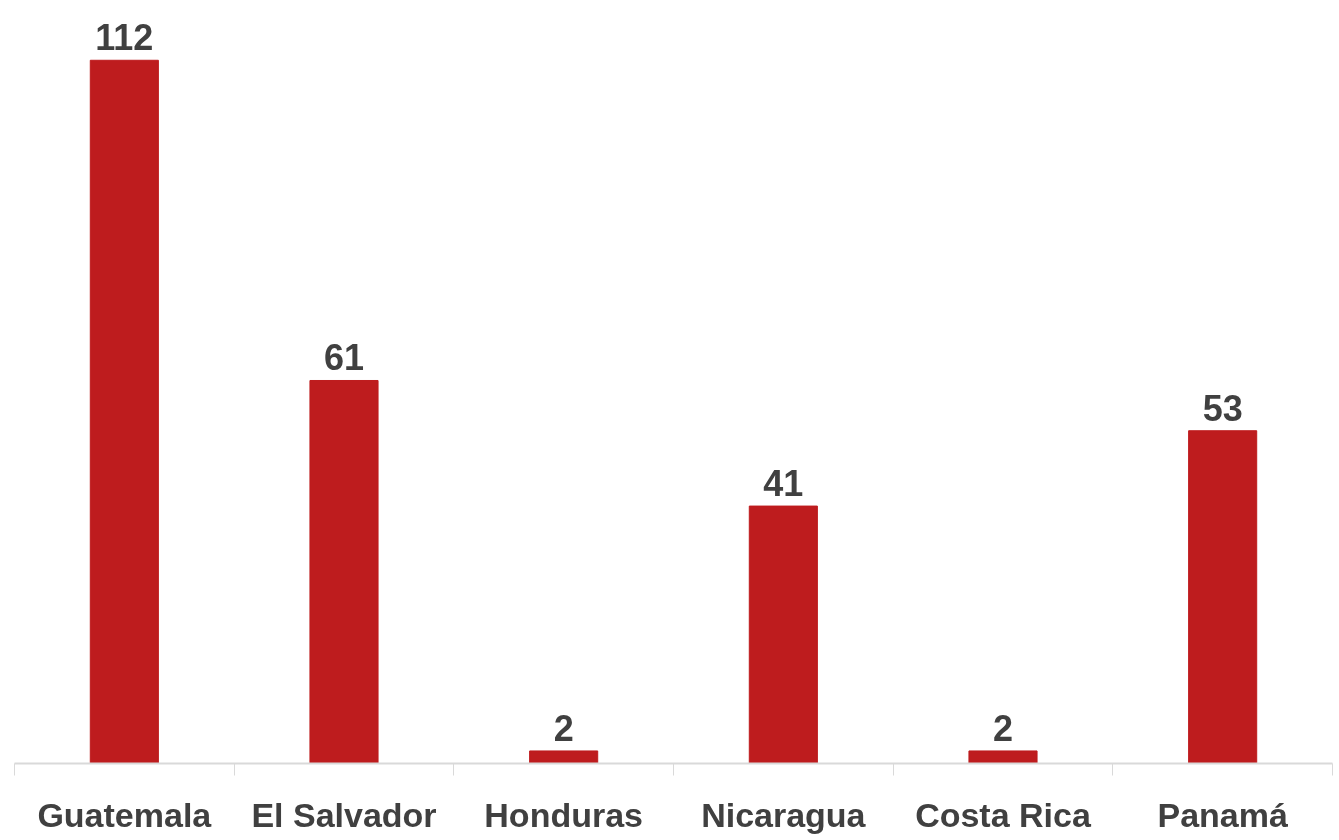  Describe the element at coordinates (125, 814) in the screenshot. I see `x-tick-label: Guatemala` at that location.